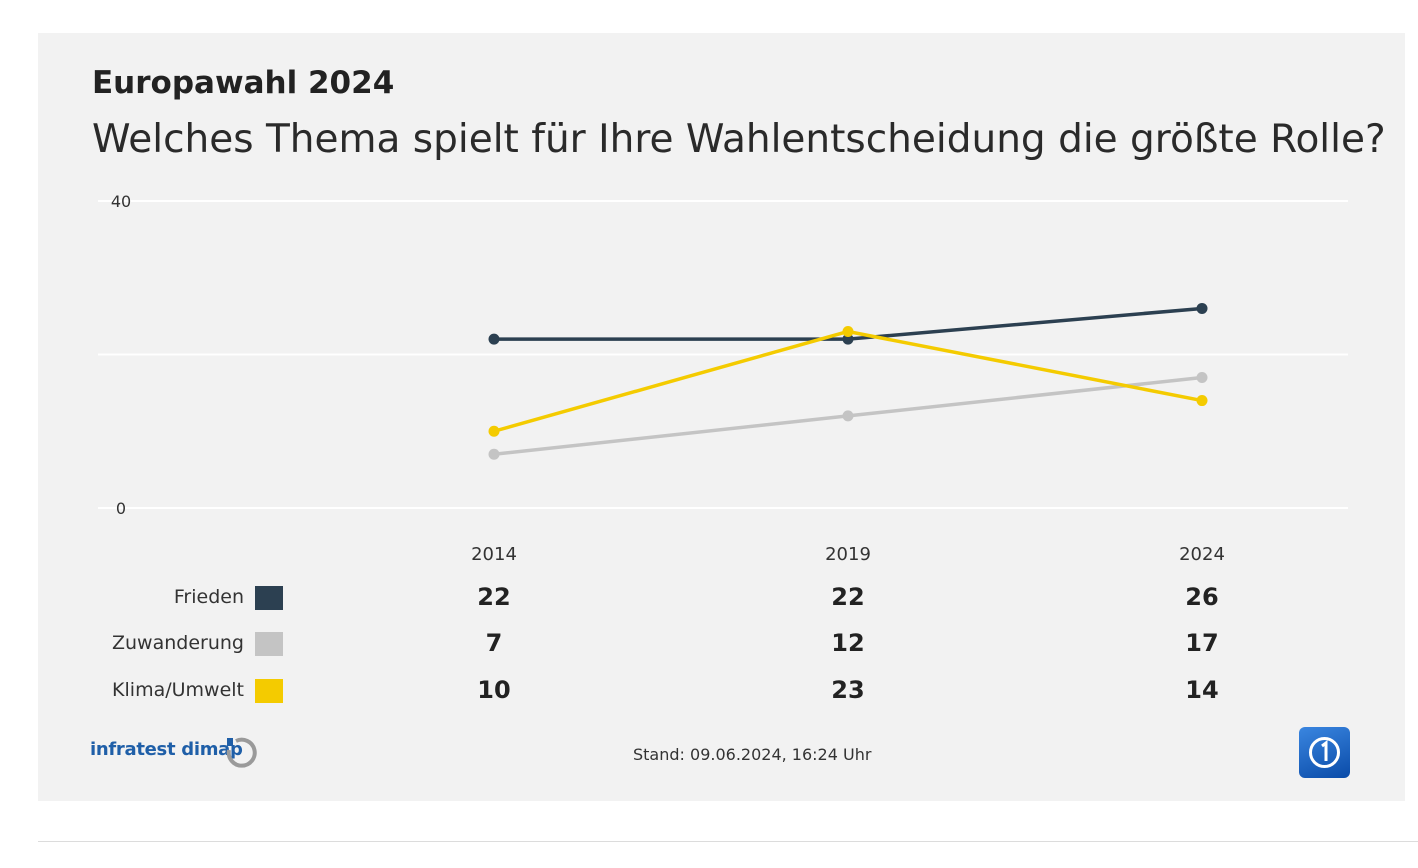  I want to click on y-tick-label: 40, so click(121, 201).